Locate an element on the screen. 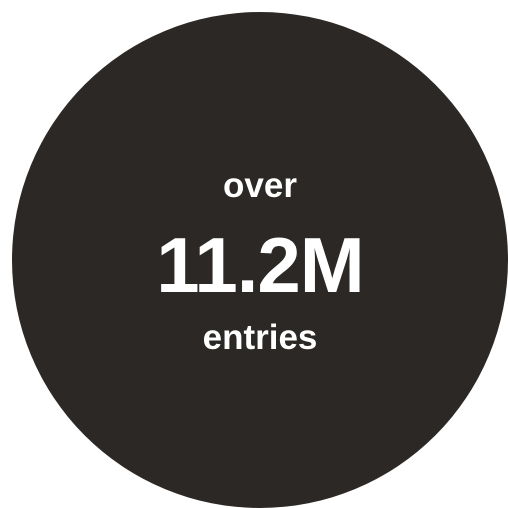 This screenshot has height=508, width=508. badge-figure: 11.2M is located at coordinates (260, 265).